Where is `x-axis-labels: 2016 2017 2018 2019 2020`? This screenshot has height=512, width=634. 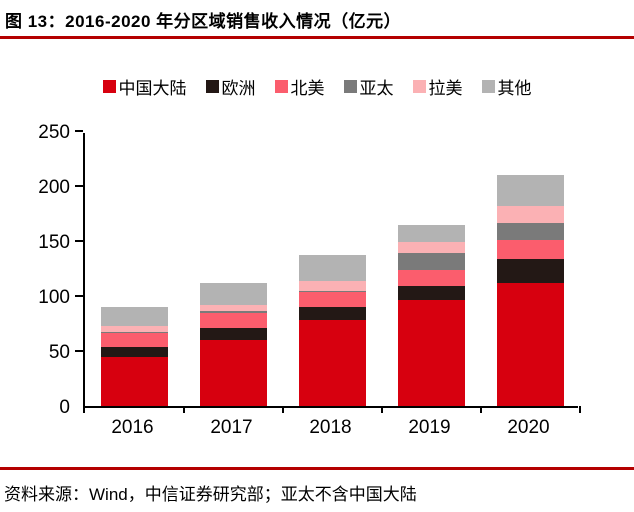 x-axis-labels: 2016 2017 2018 2019 2020 is located at coordinates (330, 428).